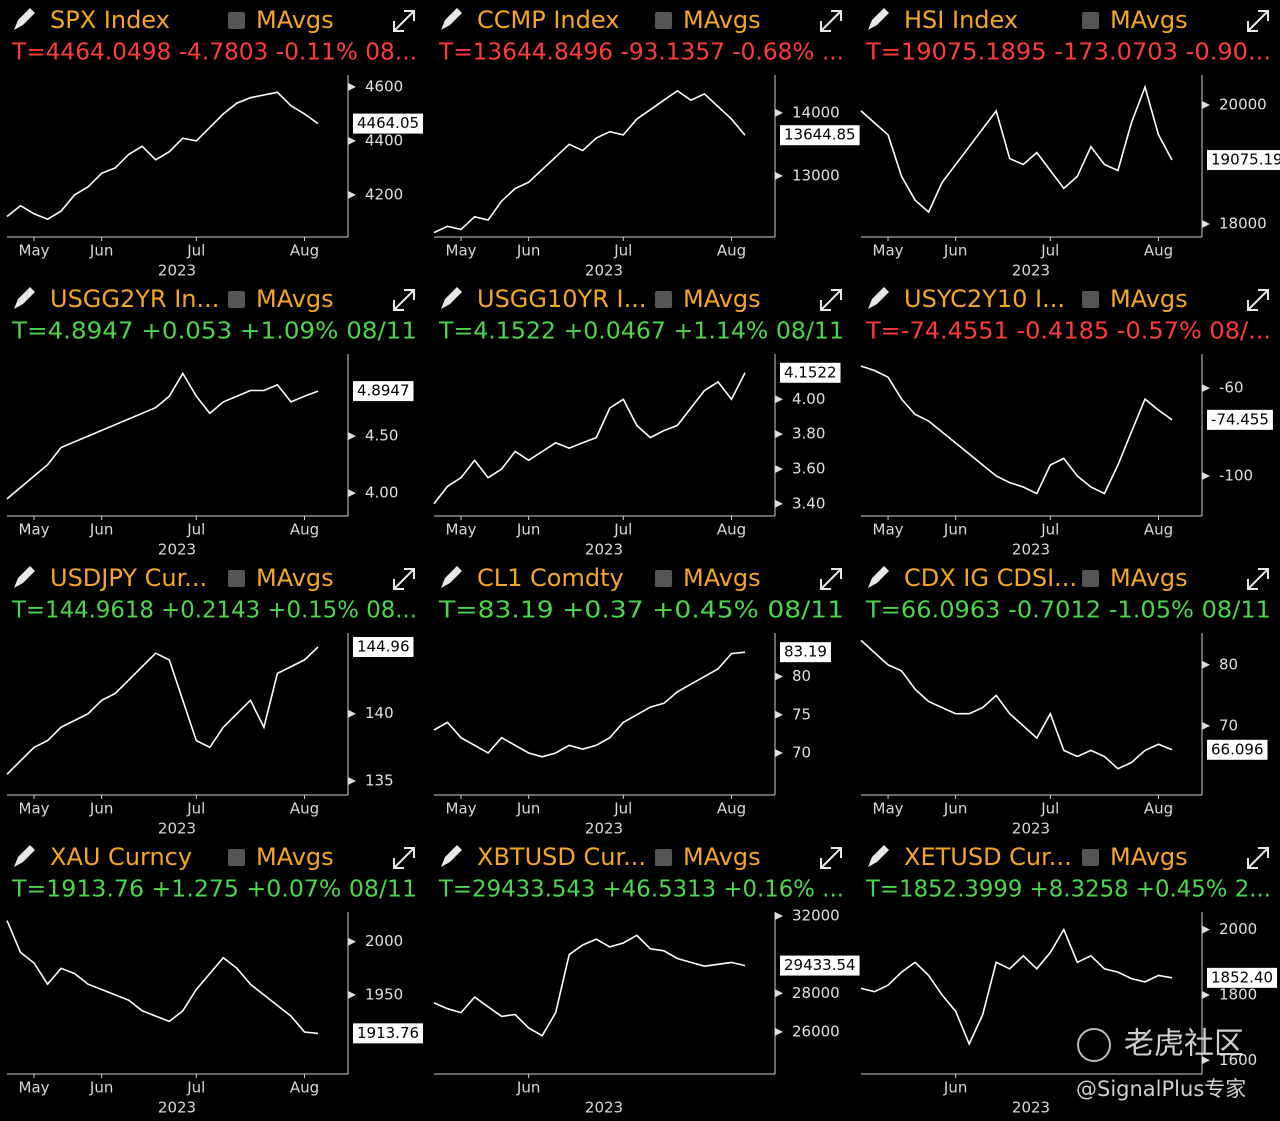  What do you see at coordinates (383, 646) in the screenshot?
I see `last-value-tag: 144.96` at bounding box center [383, 646].